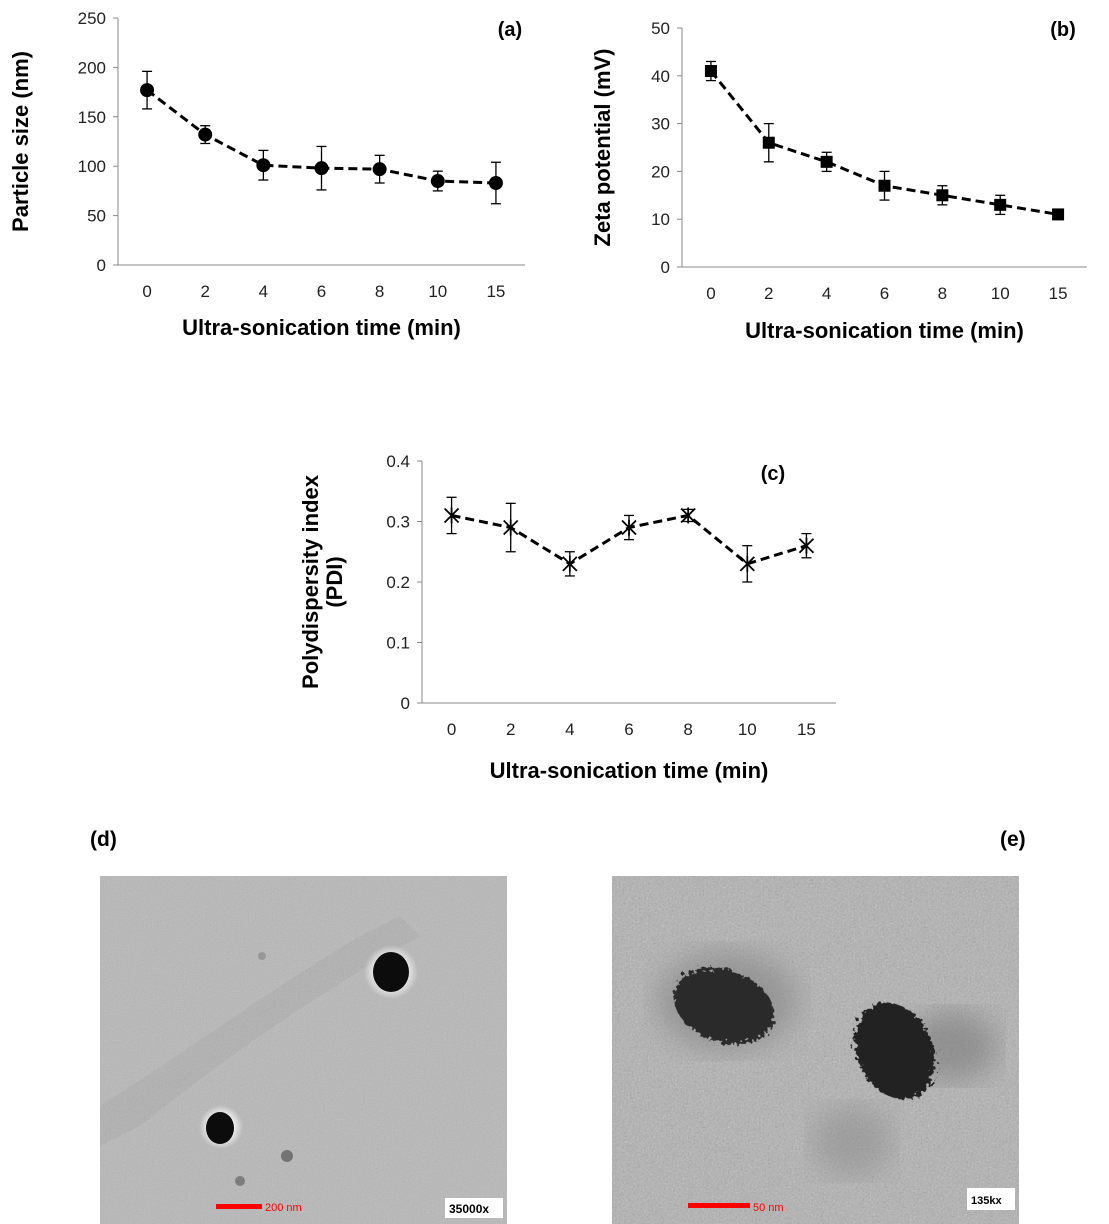 This screenshot has width=1109, height=1224. Describe the element at coordinates (660, 219) in the screenshot. I see `y-tick-label: 10` at that location.